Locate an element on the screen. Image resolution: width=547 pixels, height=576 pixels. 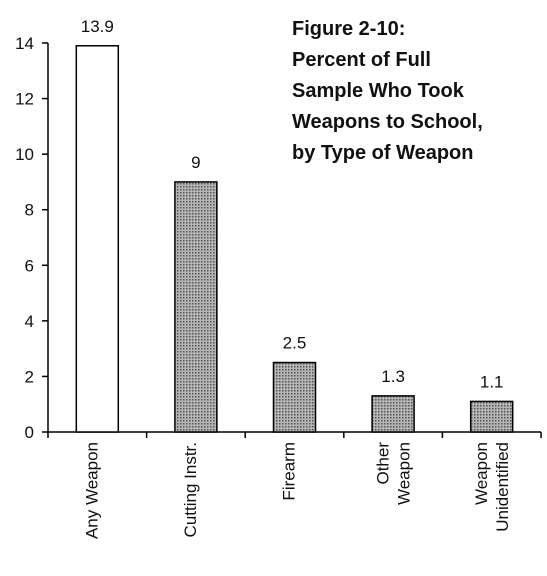
x-tick-label: Firearm is located at coordinates (289, 471).